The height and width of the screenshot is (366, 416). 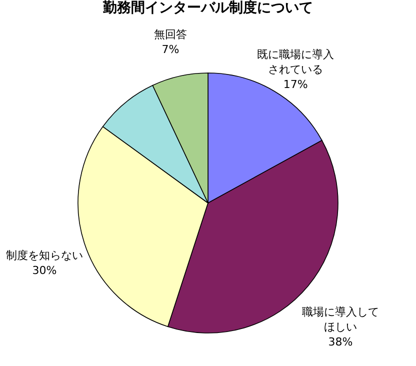 What do you see at coordinates (171, 49) in the screenshot?
I see `data-label: 7%` at bounding box center [171, 49].